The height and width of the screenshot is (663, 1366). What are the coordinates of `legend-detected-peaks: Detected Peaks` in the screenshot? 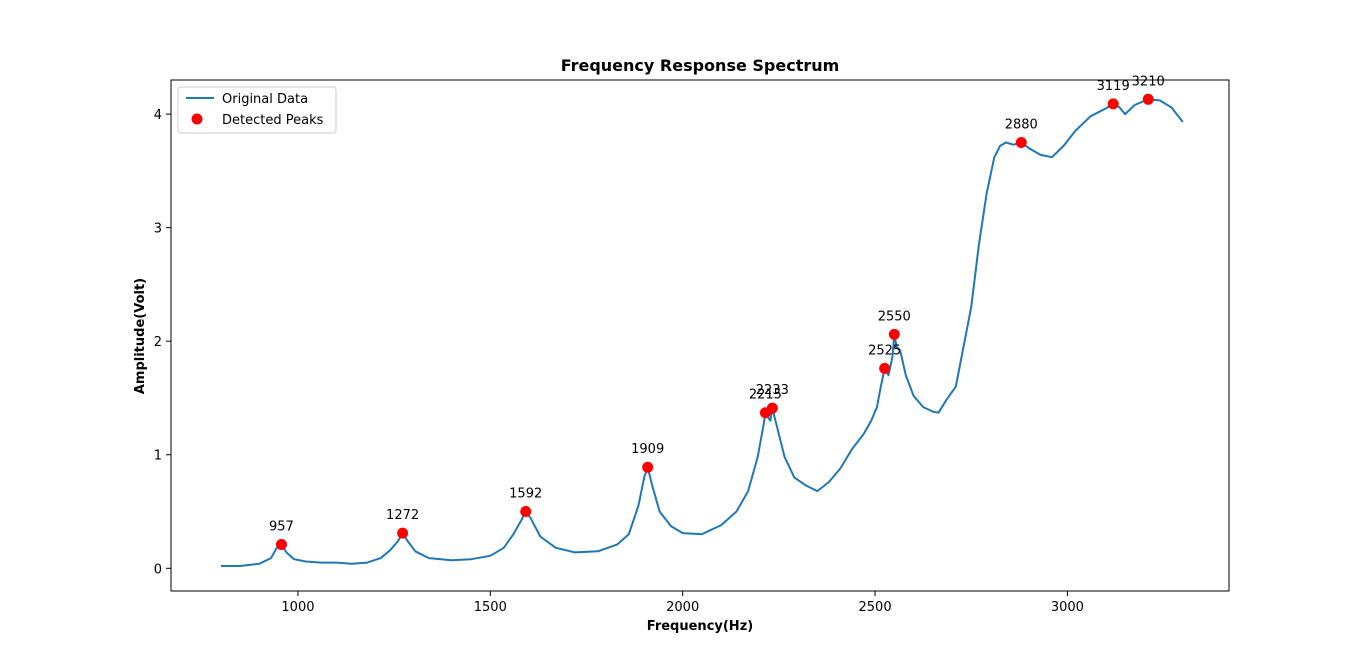 It's located at (273, 120).